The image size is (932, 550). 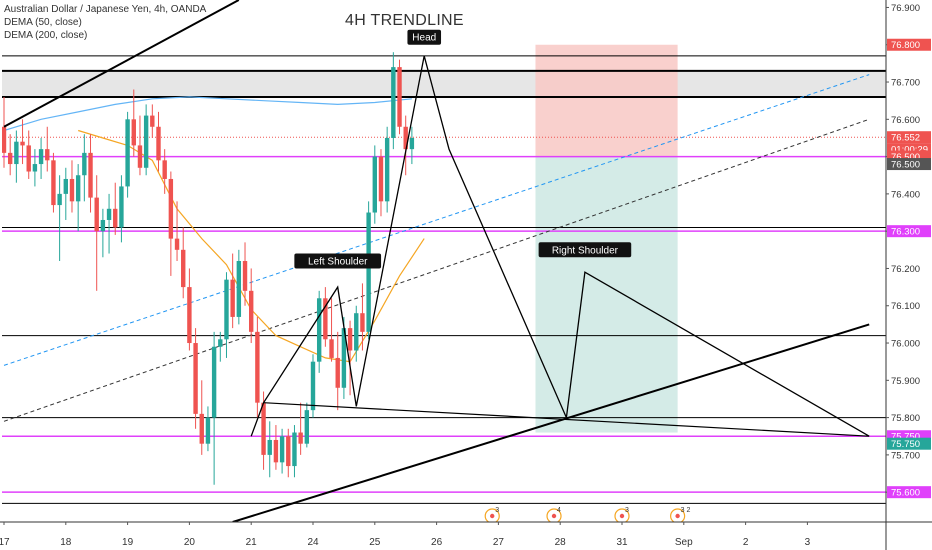 What do you see at coordinates (338, 261) in the screenshot?
I see `annotation-label: Left Shoulder` at bounding box center [338, 261].